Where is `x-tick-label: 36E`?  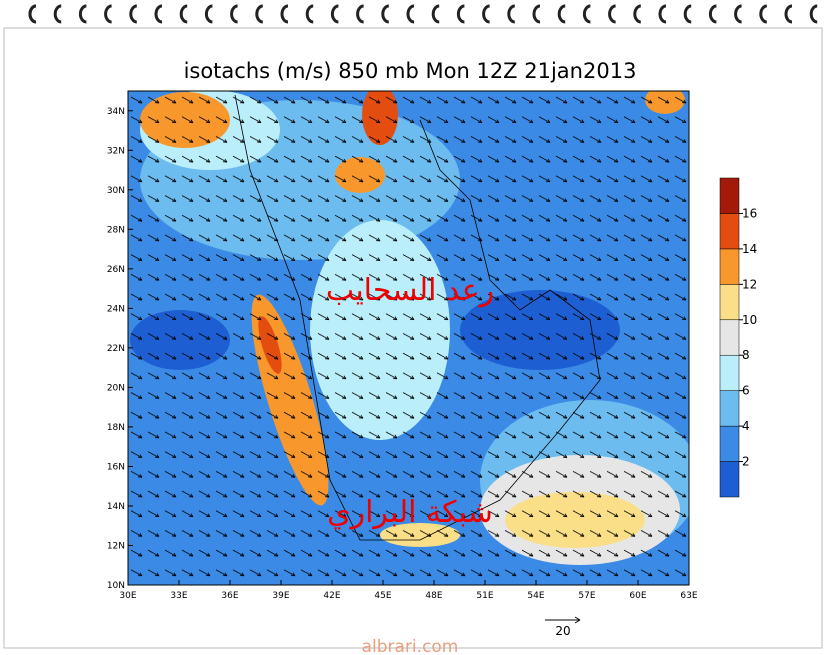 x-tick-label: 36E is located at coordinates (229, 596).